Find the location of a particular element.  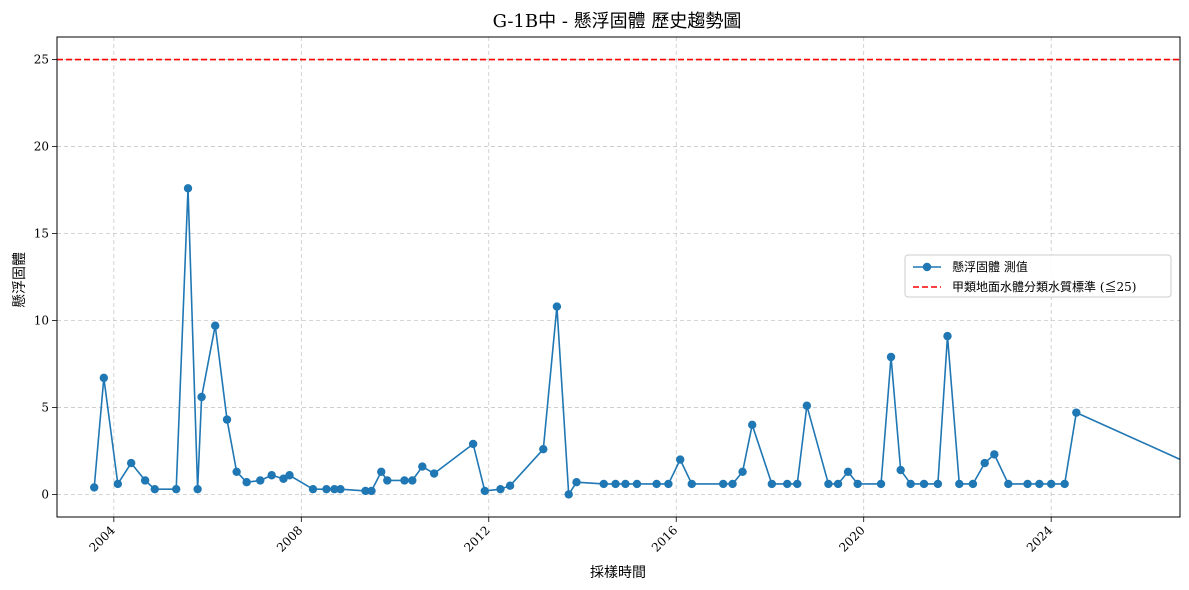

y-tick-label: 15 is located at coordinates (41, 234).